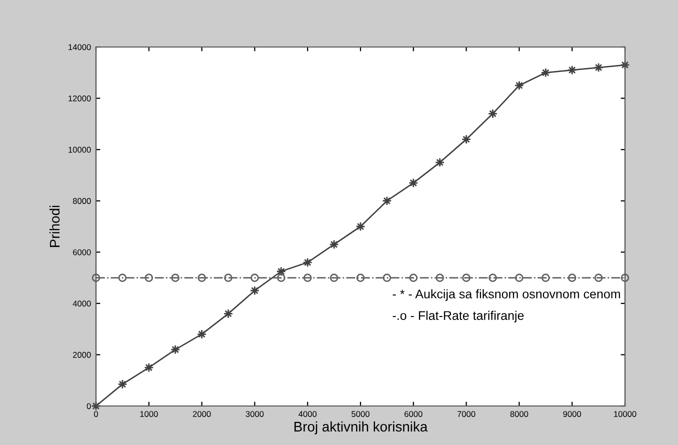 This screenshot has height=445, width=678. Describe the element at coordinates (466, 414) in the screenshot. I see `x-tick-label: 7000` at that location.